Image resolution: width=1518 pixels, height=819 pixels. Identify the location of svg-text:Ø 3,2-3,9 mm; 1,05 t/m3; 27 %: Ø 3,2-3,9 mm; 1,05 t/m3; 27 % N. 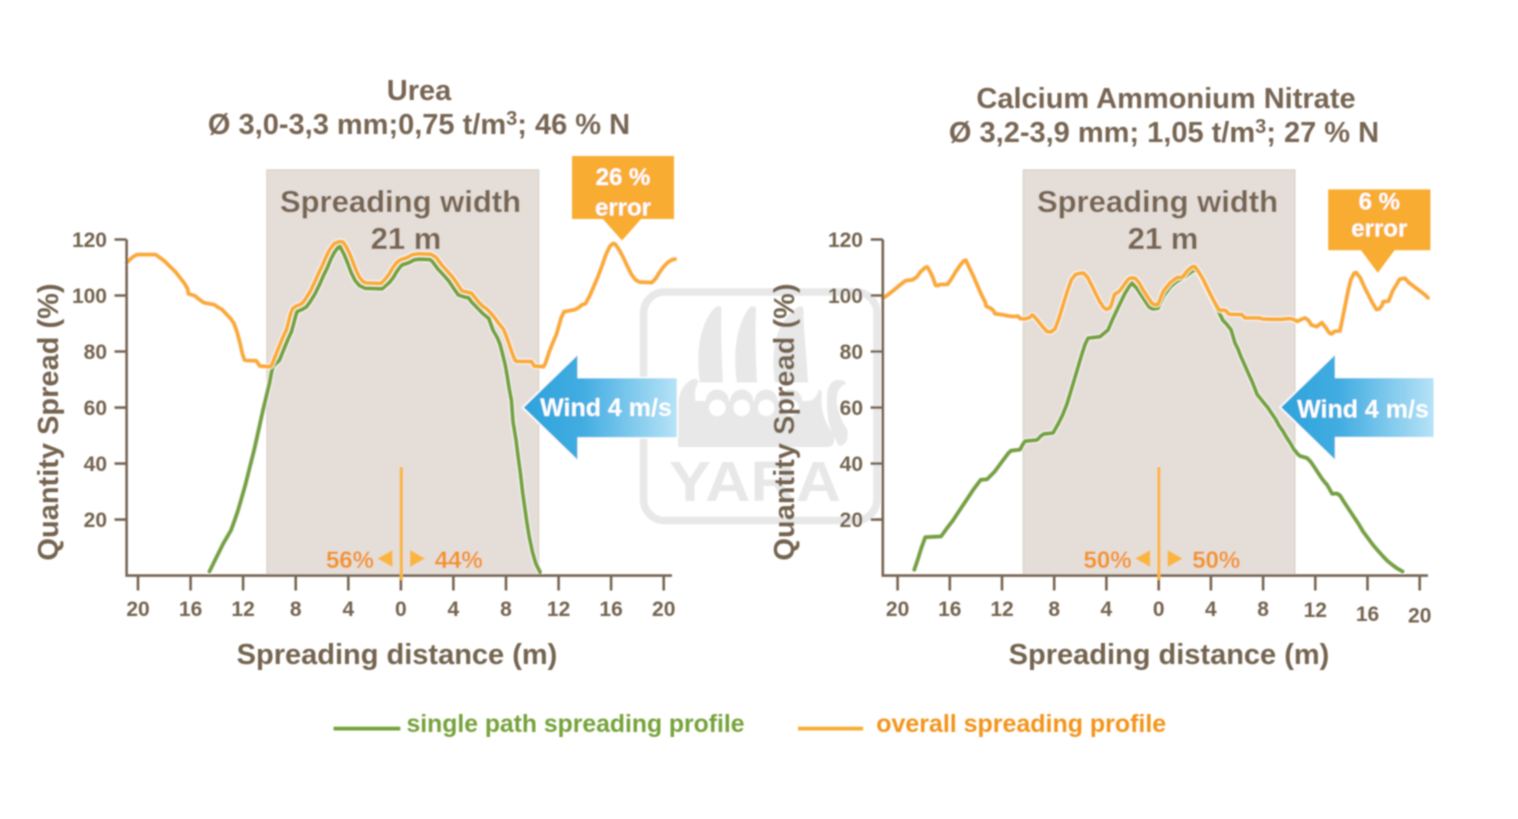
(1164, 132).